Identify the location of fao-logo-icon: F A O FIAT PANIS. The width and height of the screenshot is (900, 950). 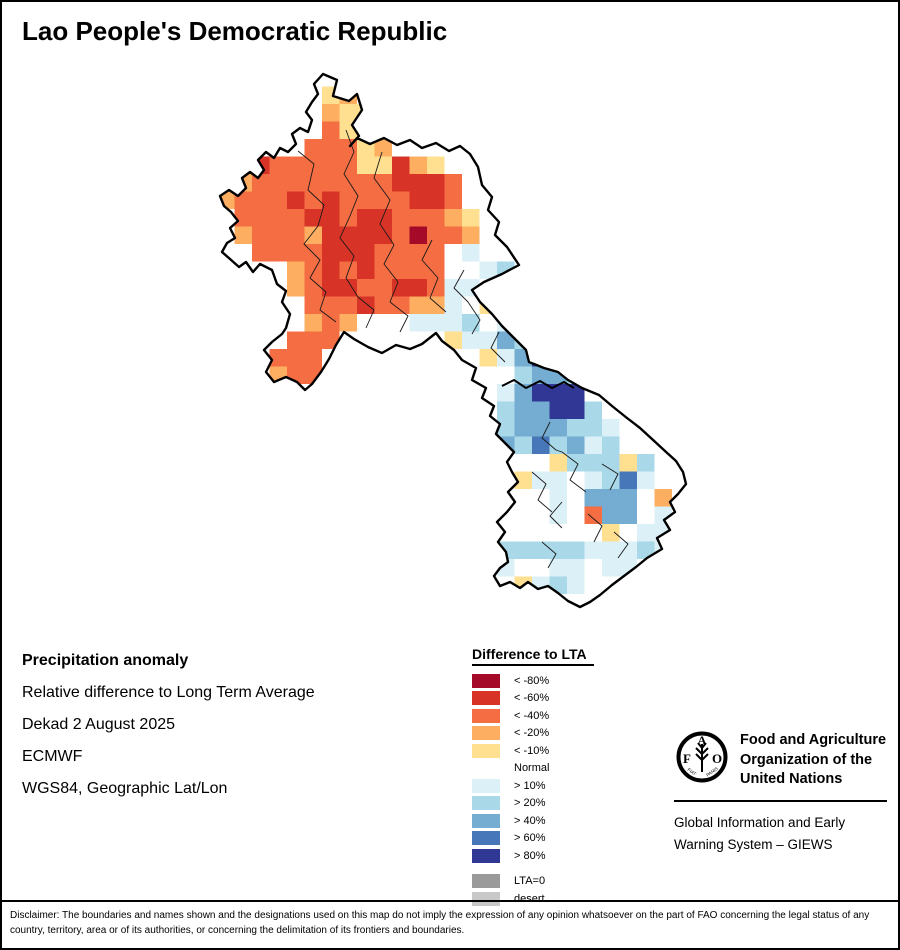
(702, 757).